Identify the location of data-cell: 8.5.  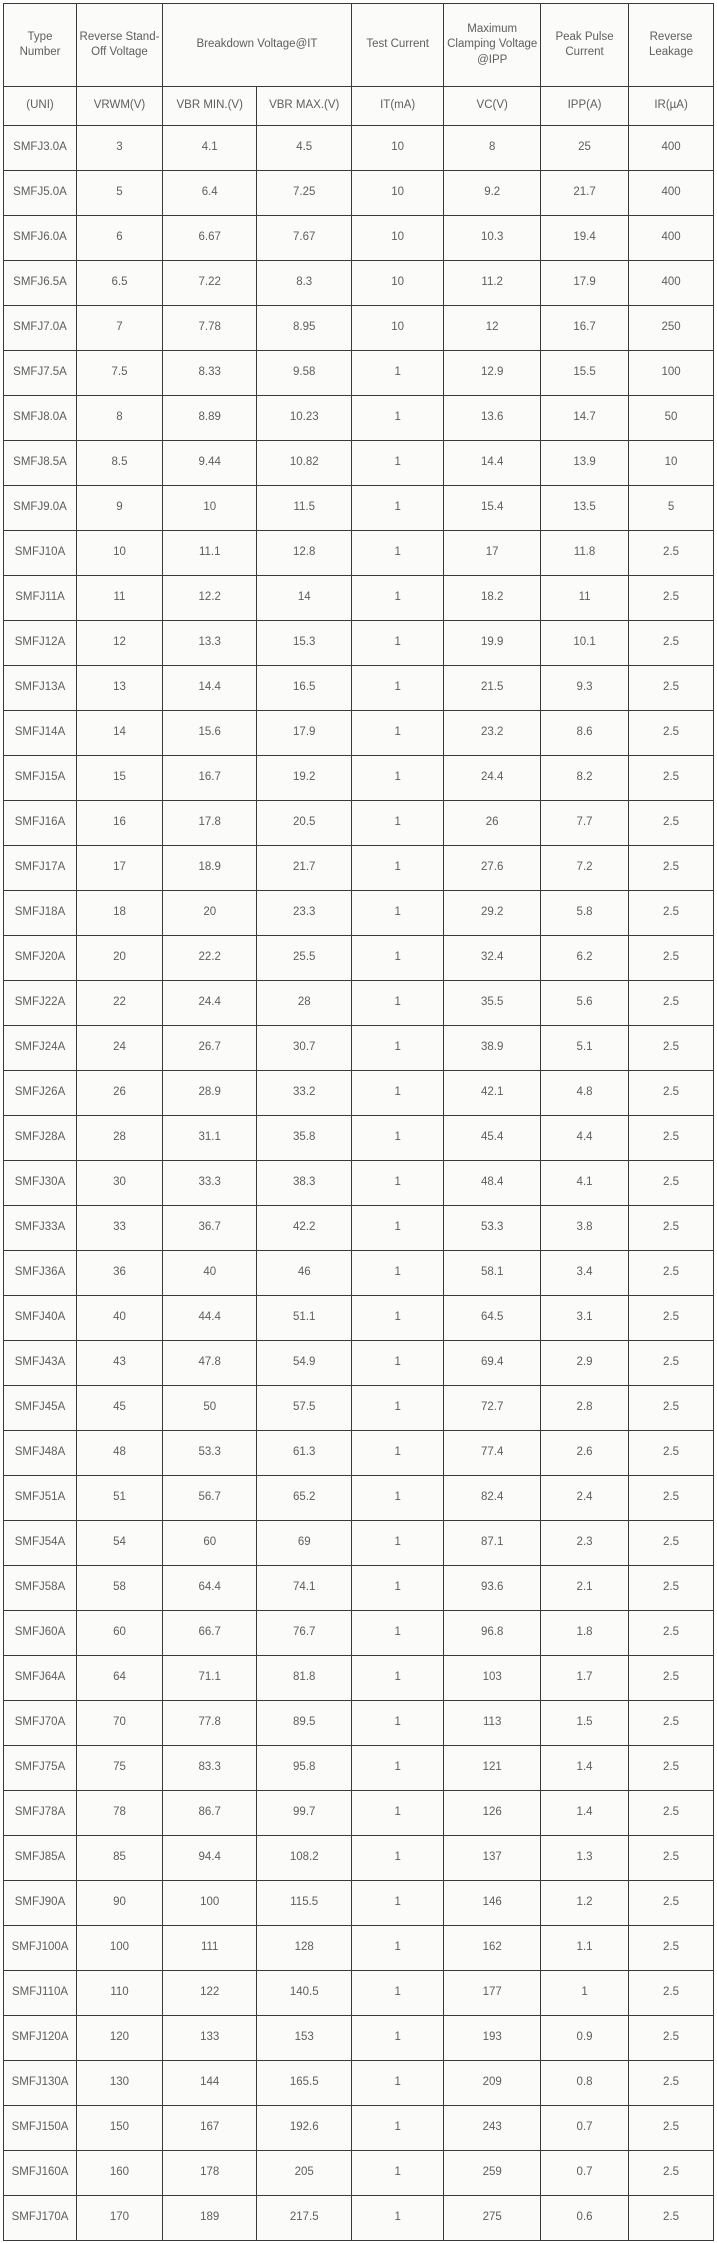
(119, 463).